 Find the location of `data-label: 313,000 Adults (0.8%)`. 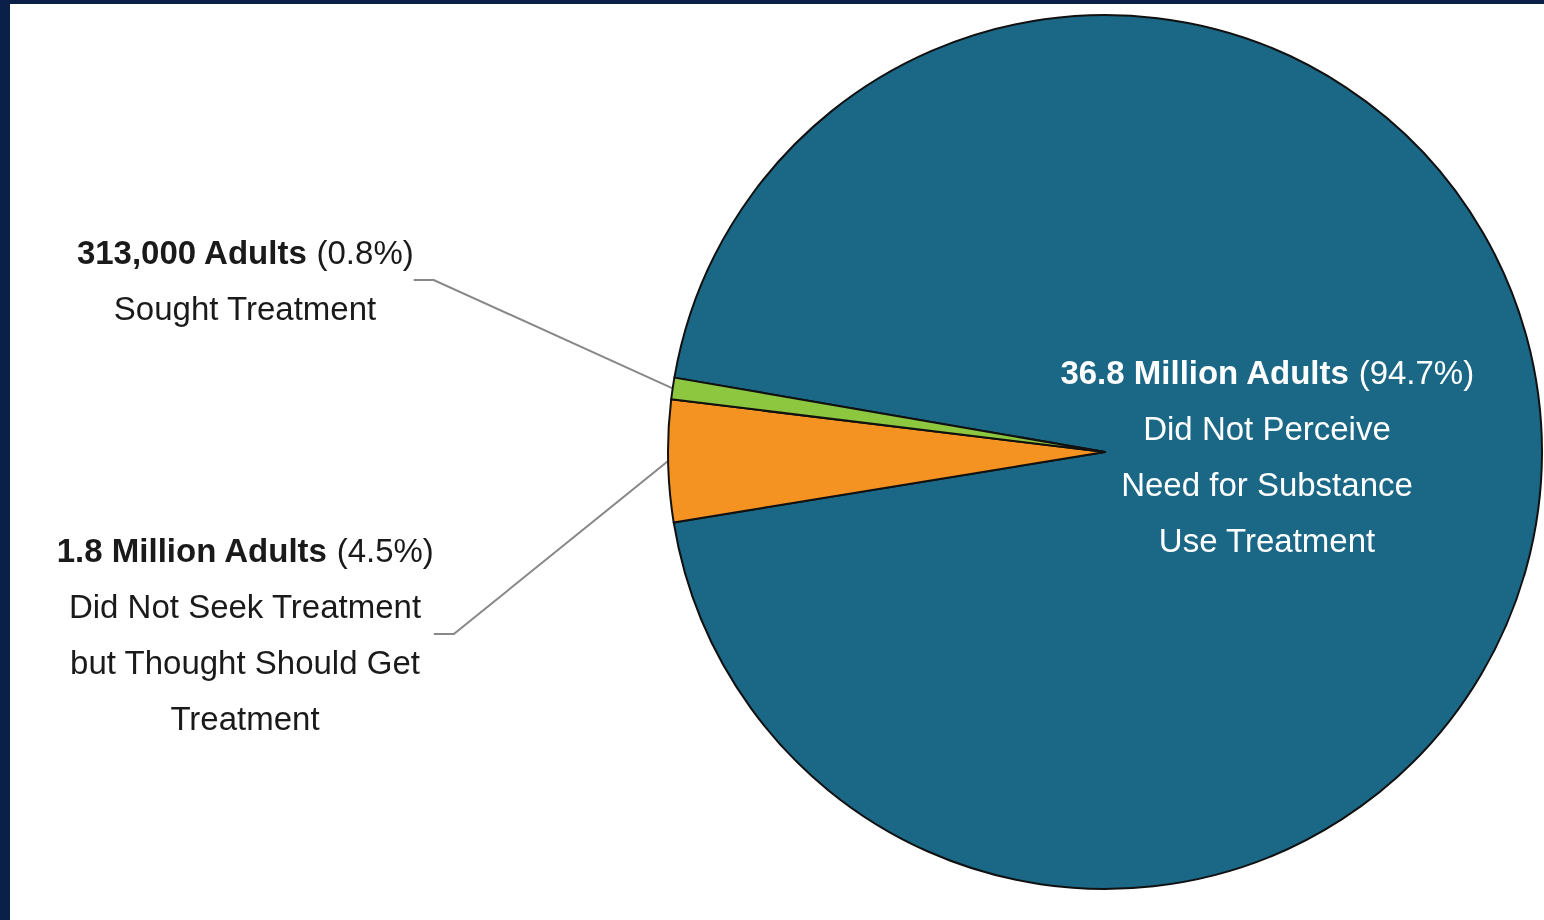

data-label: 313,000 Adults (0.8%) is located at coordinates (245, 252).